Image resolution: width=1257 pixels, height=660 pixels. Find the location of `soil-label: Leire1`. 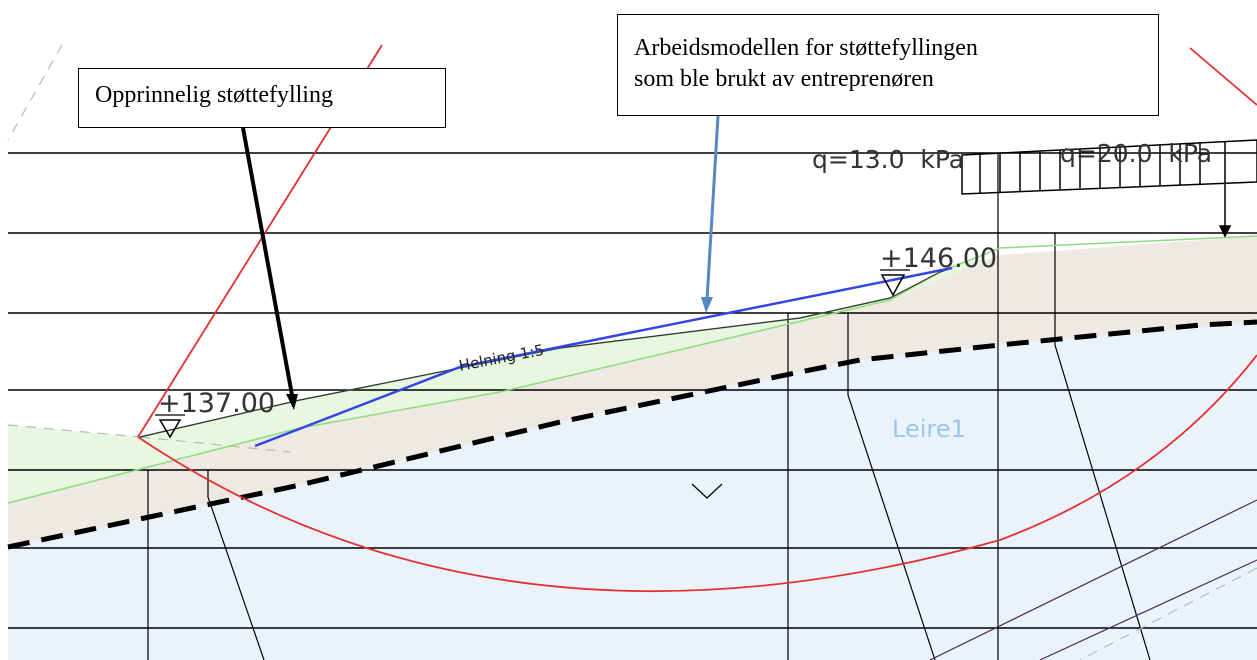

soil-label: Leire1 is located at coordinates (929, 429).